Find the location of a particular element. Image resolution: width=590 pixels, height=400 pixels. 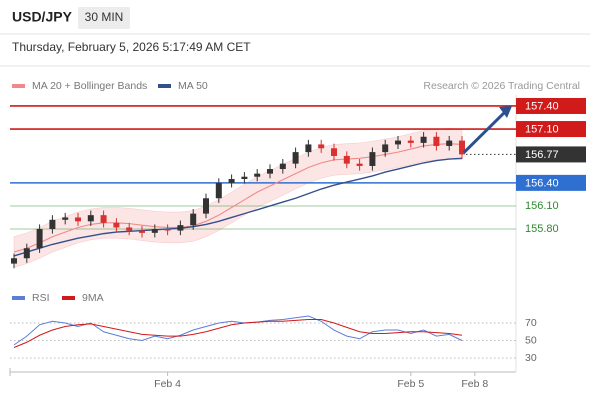

y-tick-label: 30 is located at coordinates (531, 358).